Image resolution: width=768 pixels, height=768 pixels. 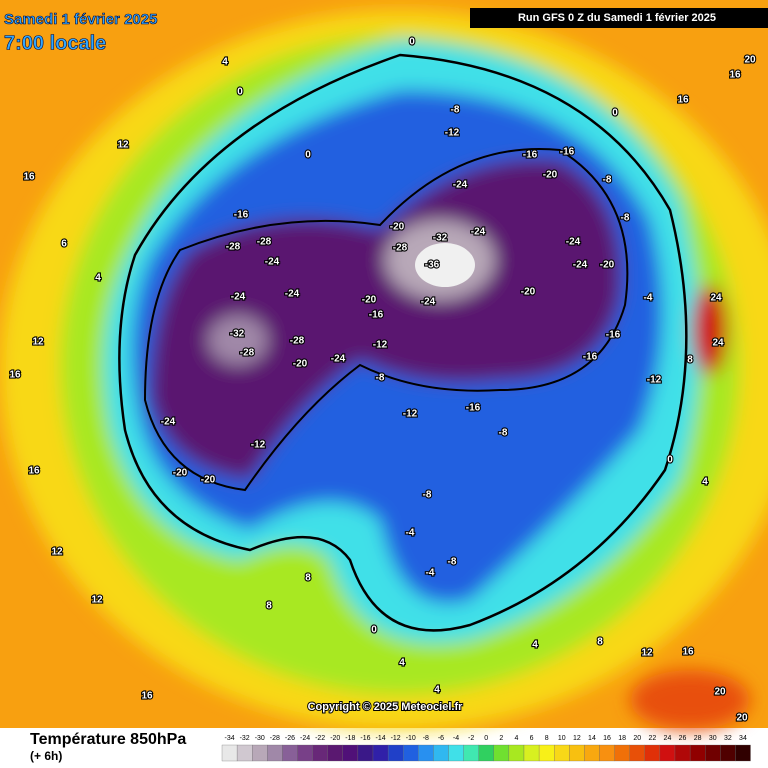 What do you see at coordinates (607, 738) in the screenshot?
I see `scale-label: 16` at bounding box center [607, 738].